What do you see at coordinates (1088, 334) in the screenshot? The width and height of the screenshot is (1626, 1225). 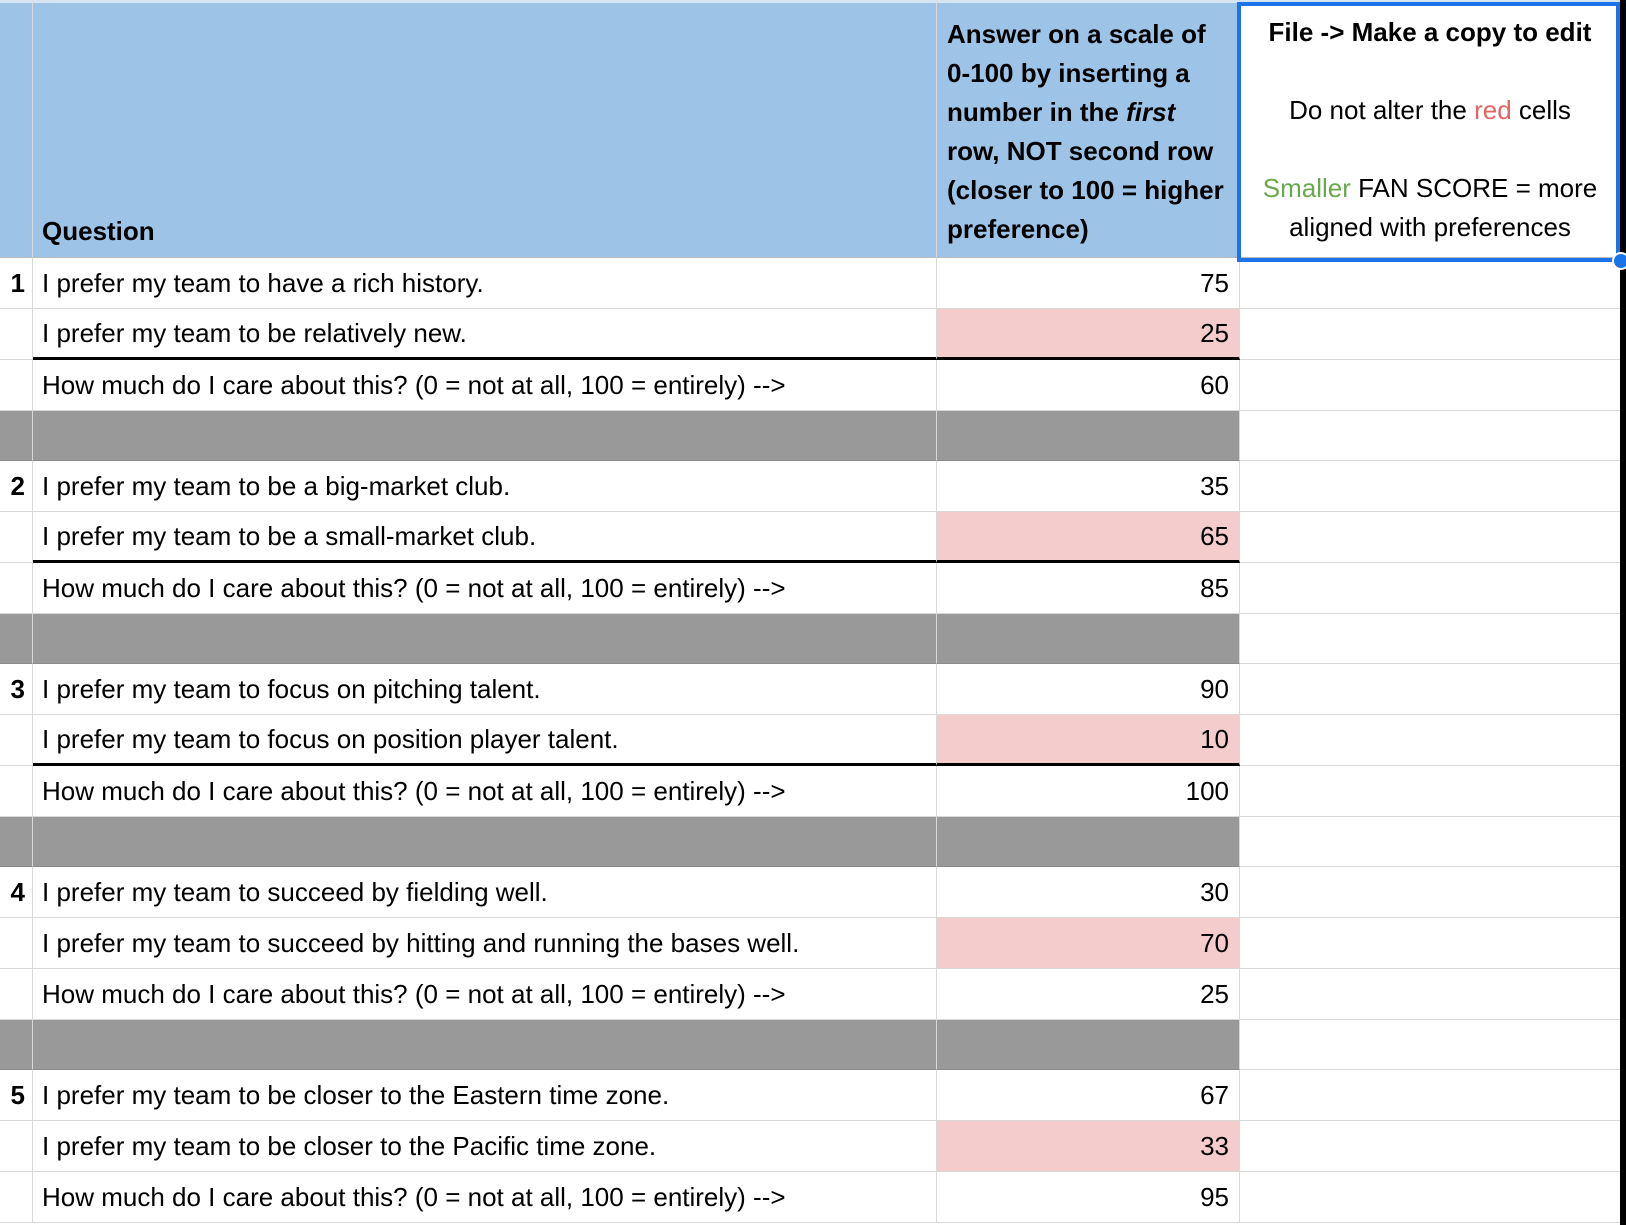 I see `answer-cell-locked: 25` at bounding box center [1088, 334].